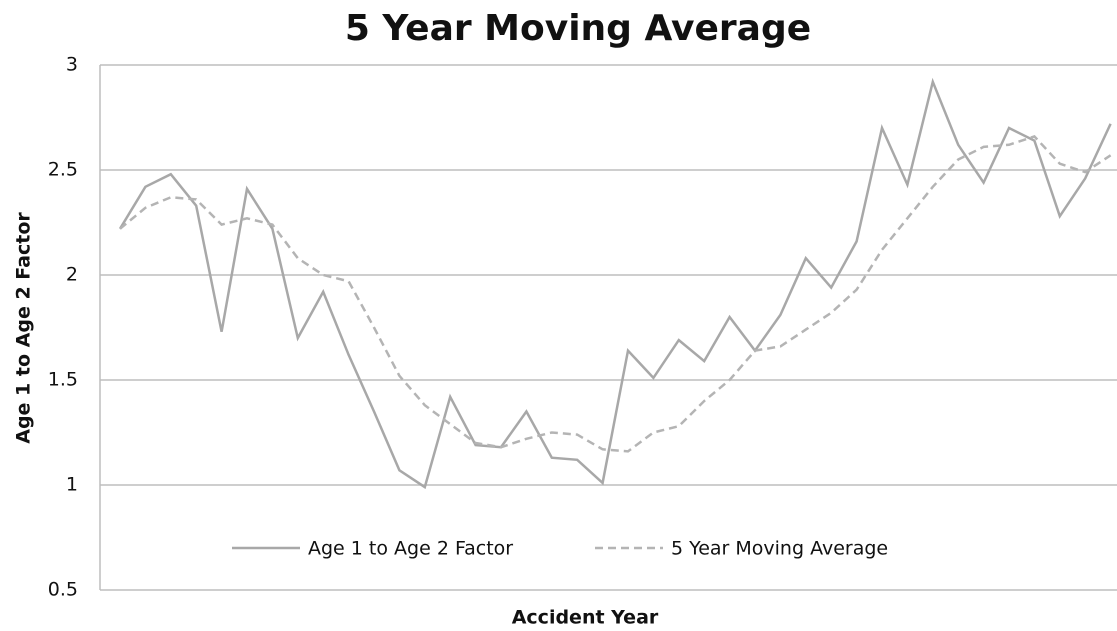 Image resolution: width=1117 pixels, height=631 pixels. Describe the element at coordinates (779, 549) in the screenshot. I see `legend-label: 5 Year Moving Average` at that location.